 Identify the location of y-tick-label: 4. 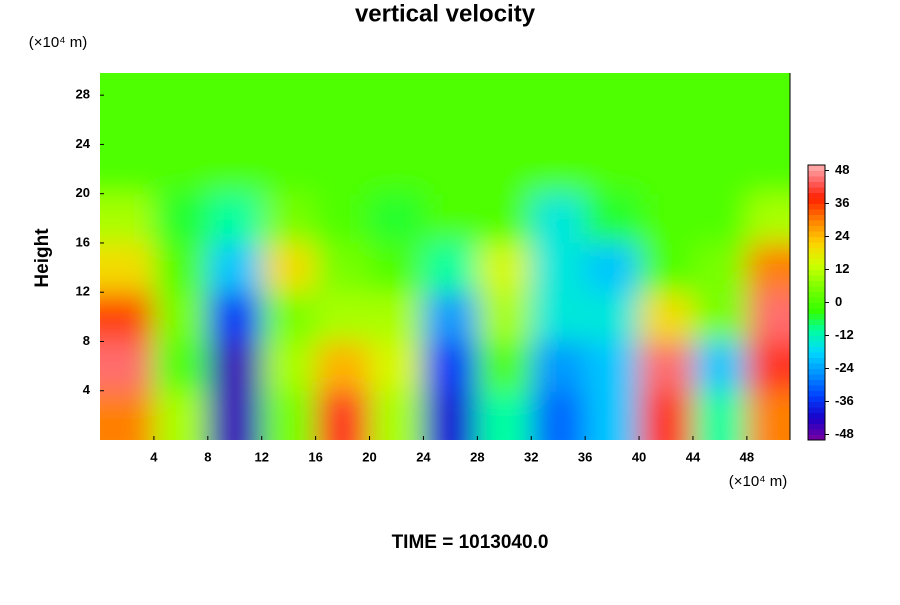
(87, 389).